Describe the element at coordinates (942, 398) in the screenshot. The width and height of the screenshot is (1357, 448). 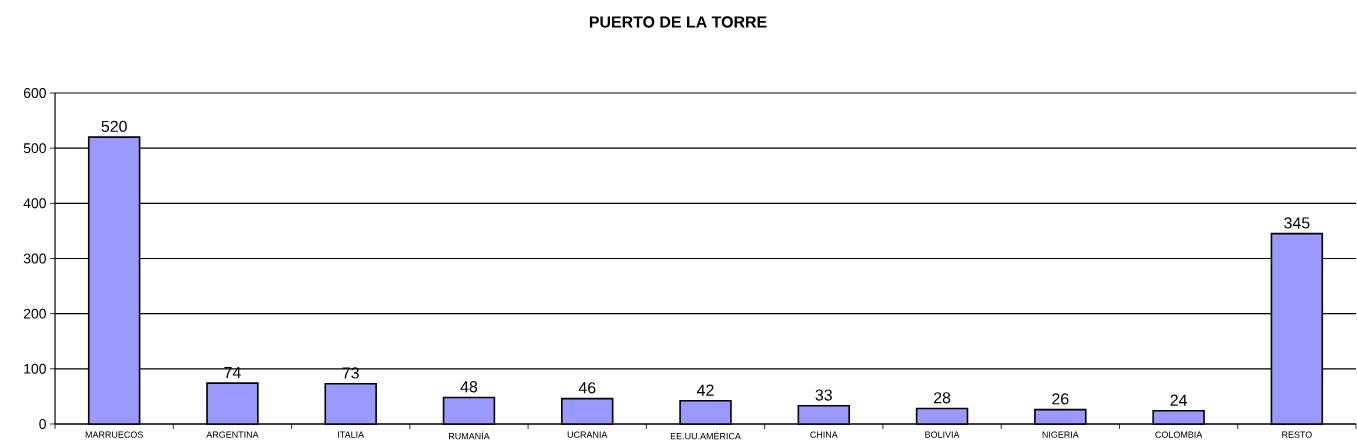
I see `data-label: 28` at that location.